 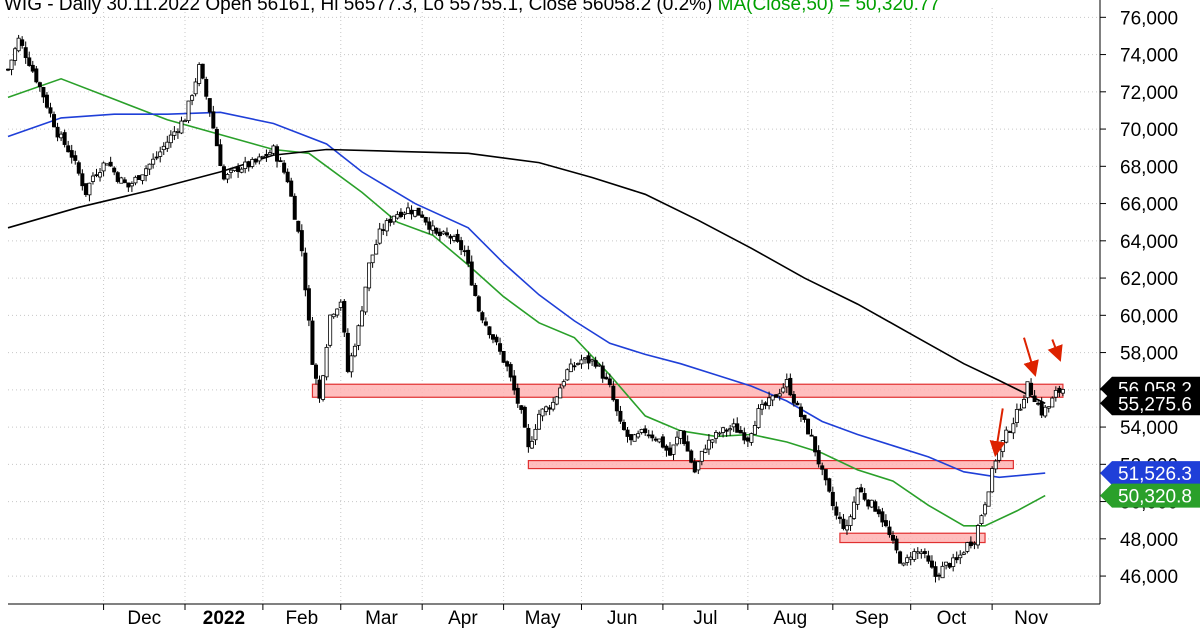 What do you see at coordinates (1149, 130) in the screenshot?
I see `y-tick-label: 70,000` at bounding box center [1149, 130].